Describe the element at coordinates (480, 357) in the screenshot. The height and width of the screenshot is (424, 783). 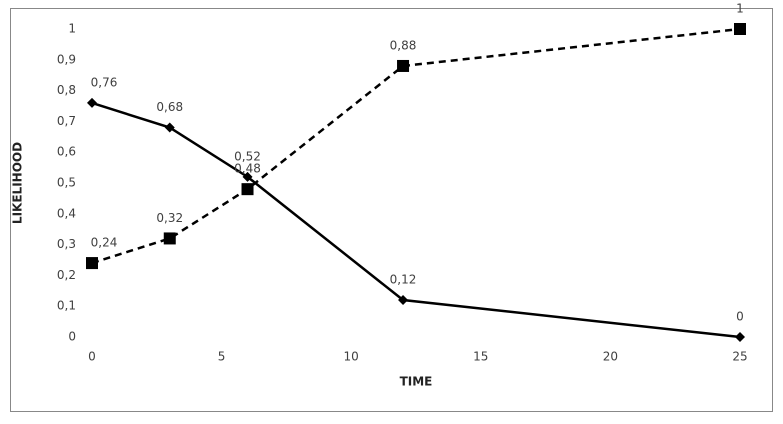
I see `x-tick-label: 15` at that location.